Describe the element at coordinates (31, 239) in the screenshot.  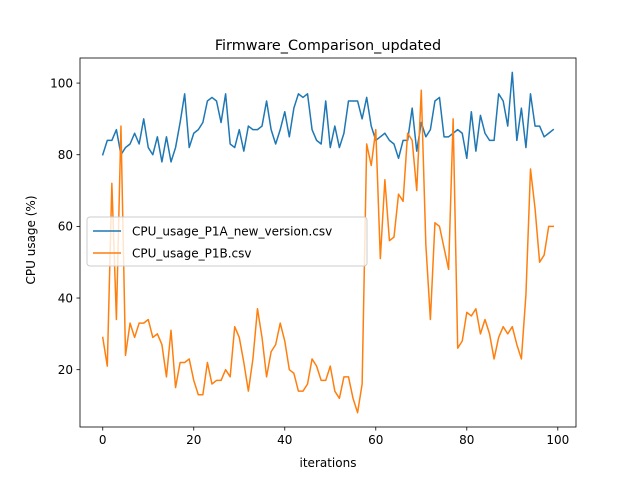
I see `y-axis-label: CPU usage (%)` at that location.